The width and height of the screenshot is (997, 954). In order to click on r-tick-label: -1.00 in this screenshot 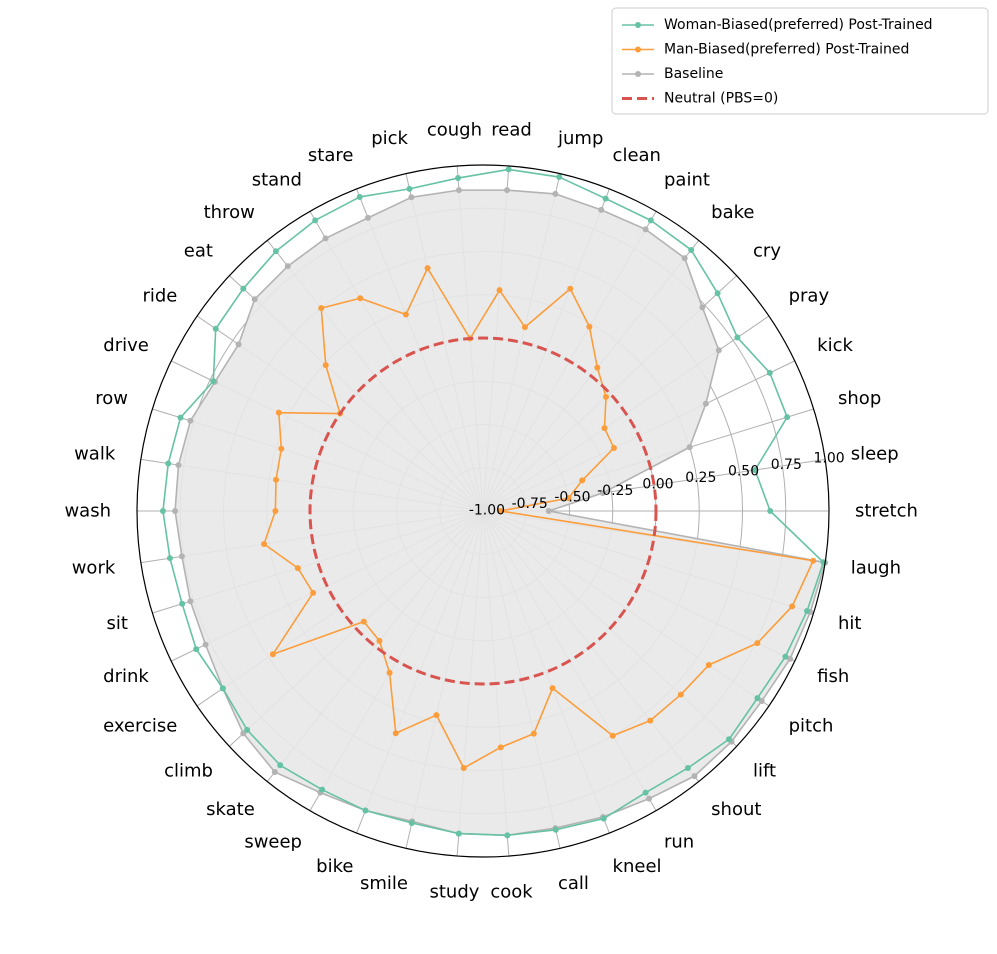, I will do `click(487, 510)`.